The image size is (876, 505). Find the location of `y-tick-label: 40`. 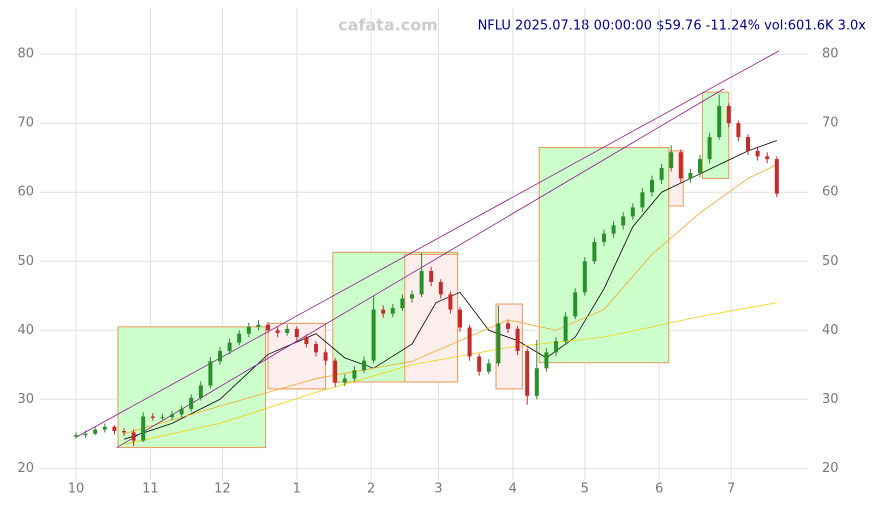

y-tick-label: 40 is located at coordinates (25, 330).